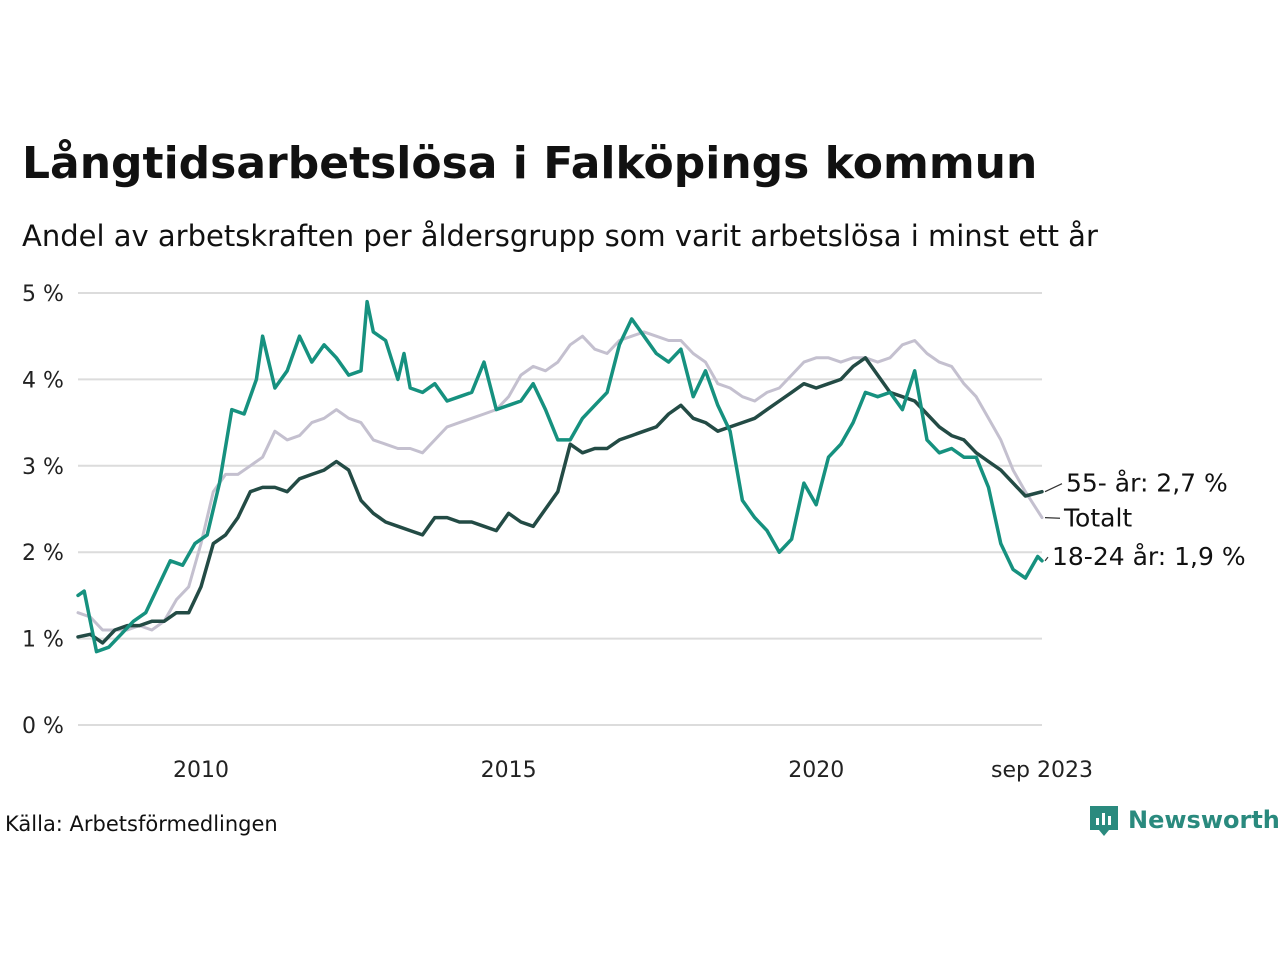  What do you see at coordinates (43, 467) in the screenshot?
I see `y-tick-label: 3 %` at bounding box center [43, 467].